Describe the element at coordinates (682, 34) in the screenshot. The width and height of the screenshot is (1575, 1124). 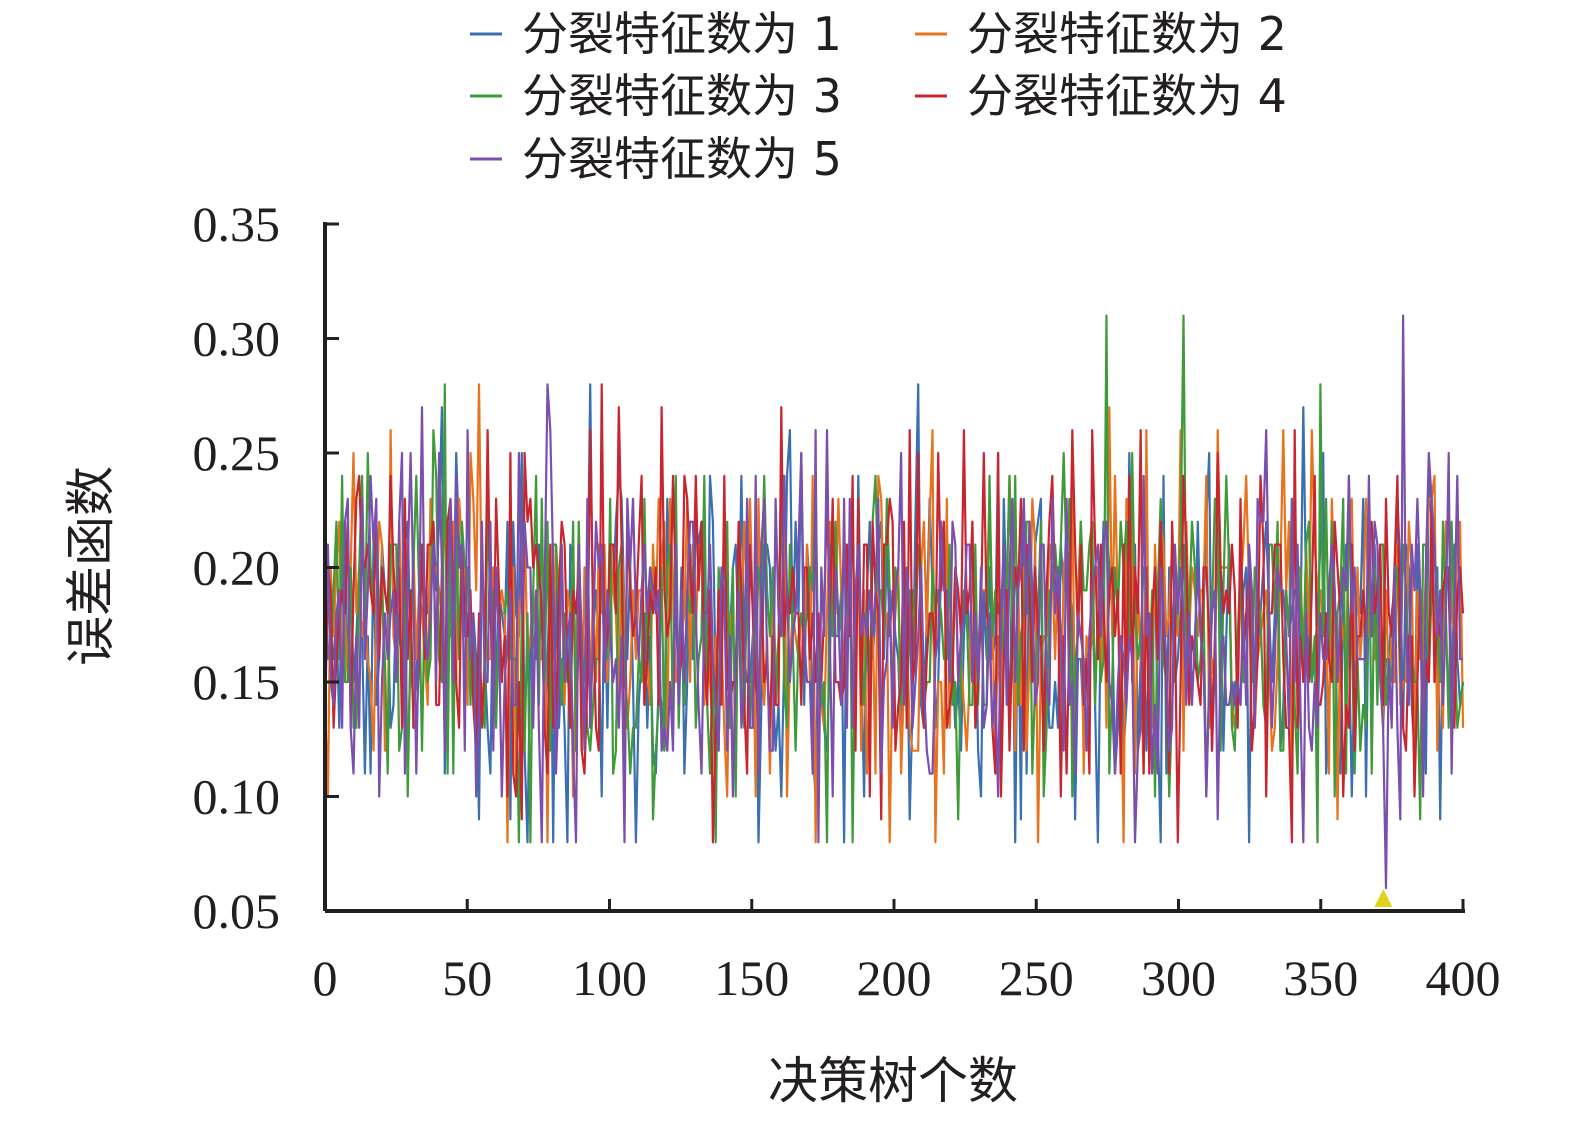
I see `legend-label: 分裂特征数为 1` at that location.